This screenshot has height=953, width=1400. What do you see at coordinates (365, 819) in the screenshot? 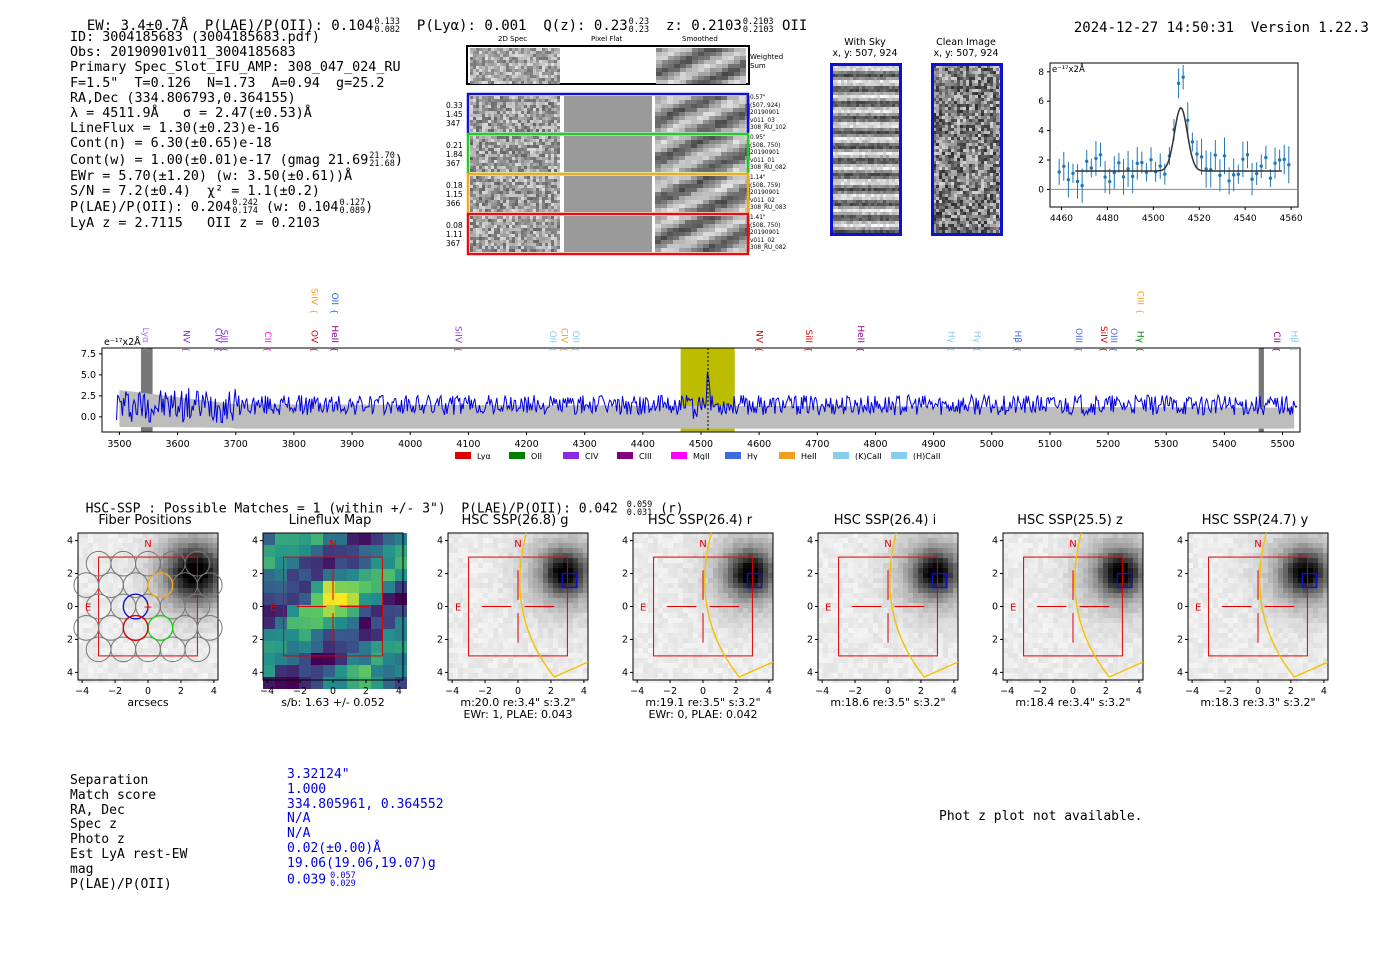
I see `match-value: N/A` at bounding box center [365, 819].